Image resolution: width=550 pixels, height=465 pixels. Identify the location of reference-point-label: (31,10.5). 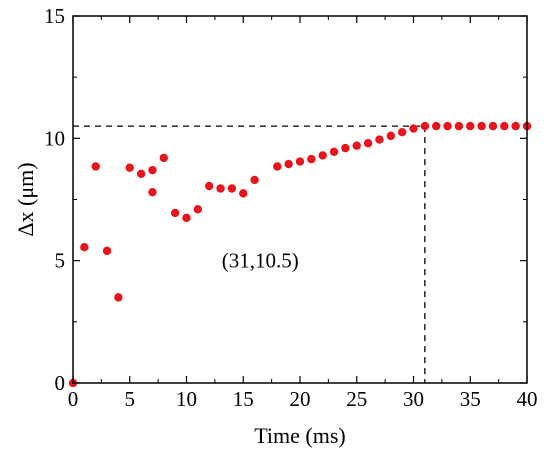
(260, 261).